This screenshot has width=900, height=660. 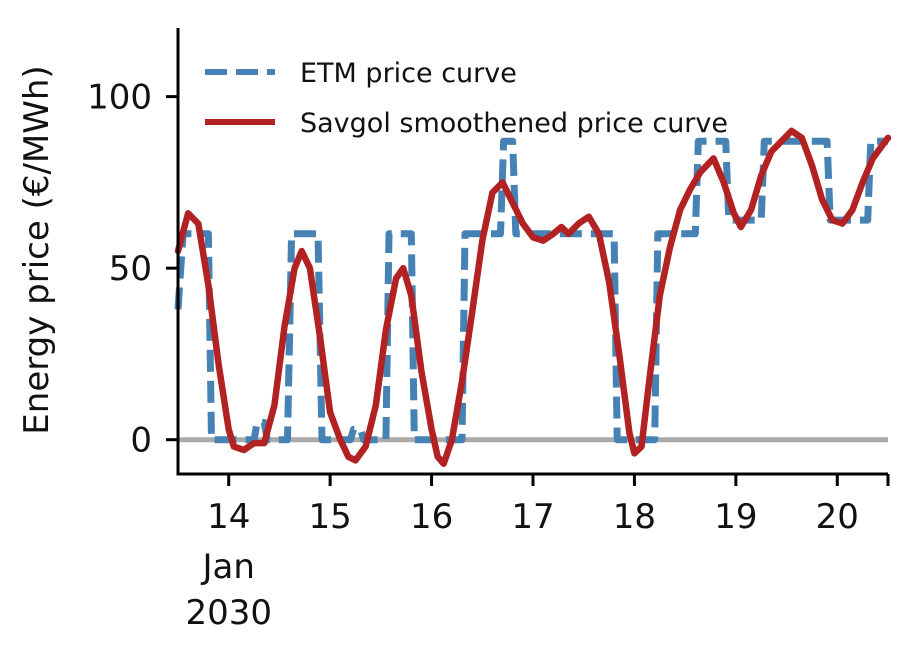 What do you see at coordinates (228, 613) in the screenshot?
I see `x-tick-year-label: 2030` at bounding box center [228, 613].